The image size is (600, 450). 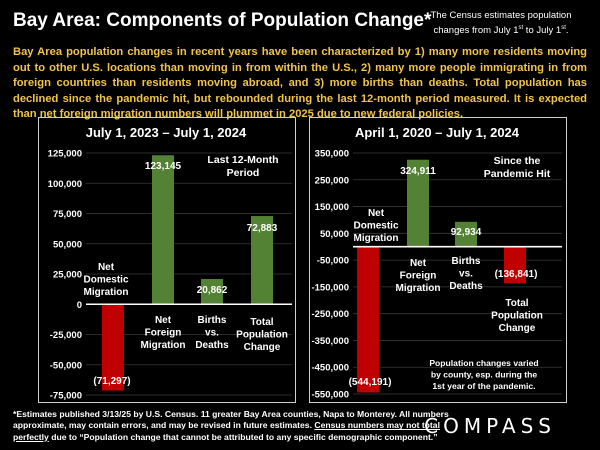 I want to click on right-value-label-2: 324,911, so click(x=418, y=171).